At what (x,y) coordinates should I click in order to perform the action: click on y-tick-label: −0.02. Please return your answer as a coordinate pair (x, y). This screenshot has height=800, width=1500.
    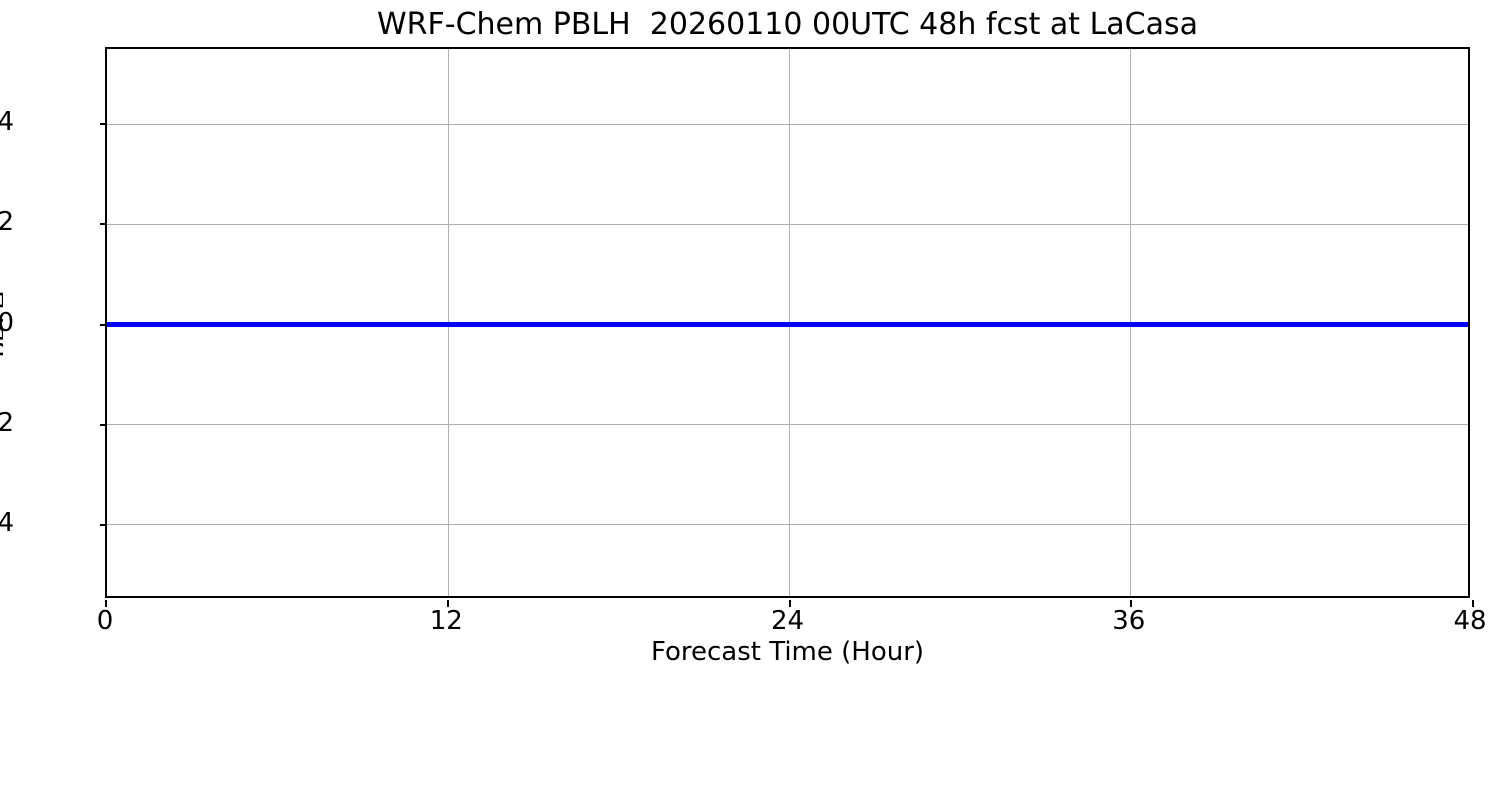
    Looking at the image, I should click on (7, 422).